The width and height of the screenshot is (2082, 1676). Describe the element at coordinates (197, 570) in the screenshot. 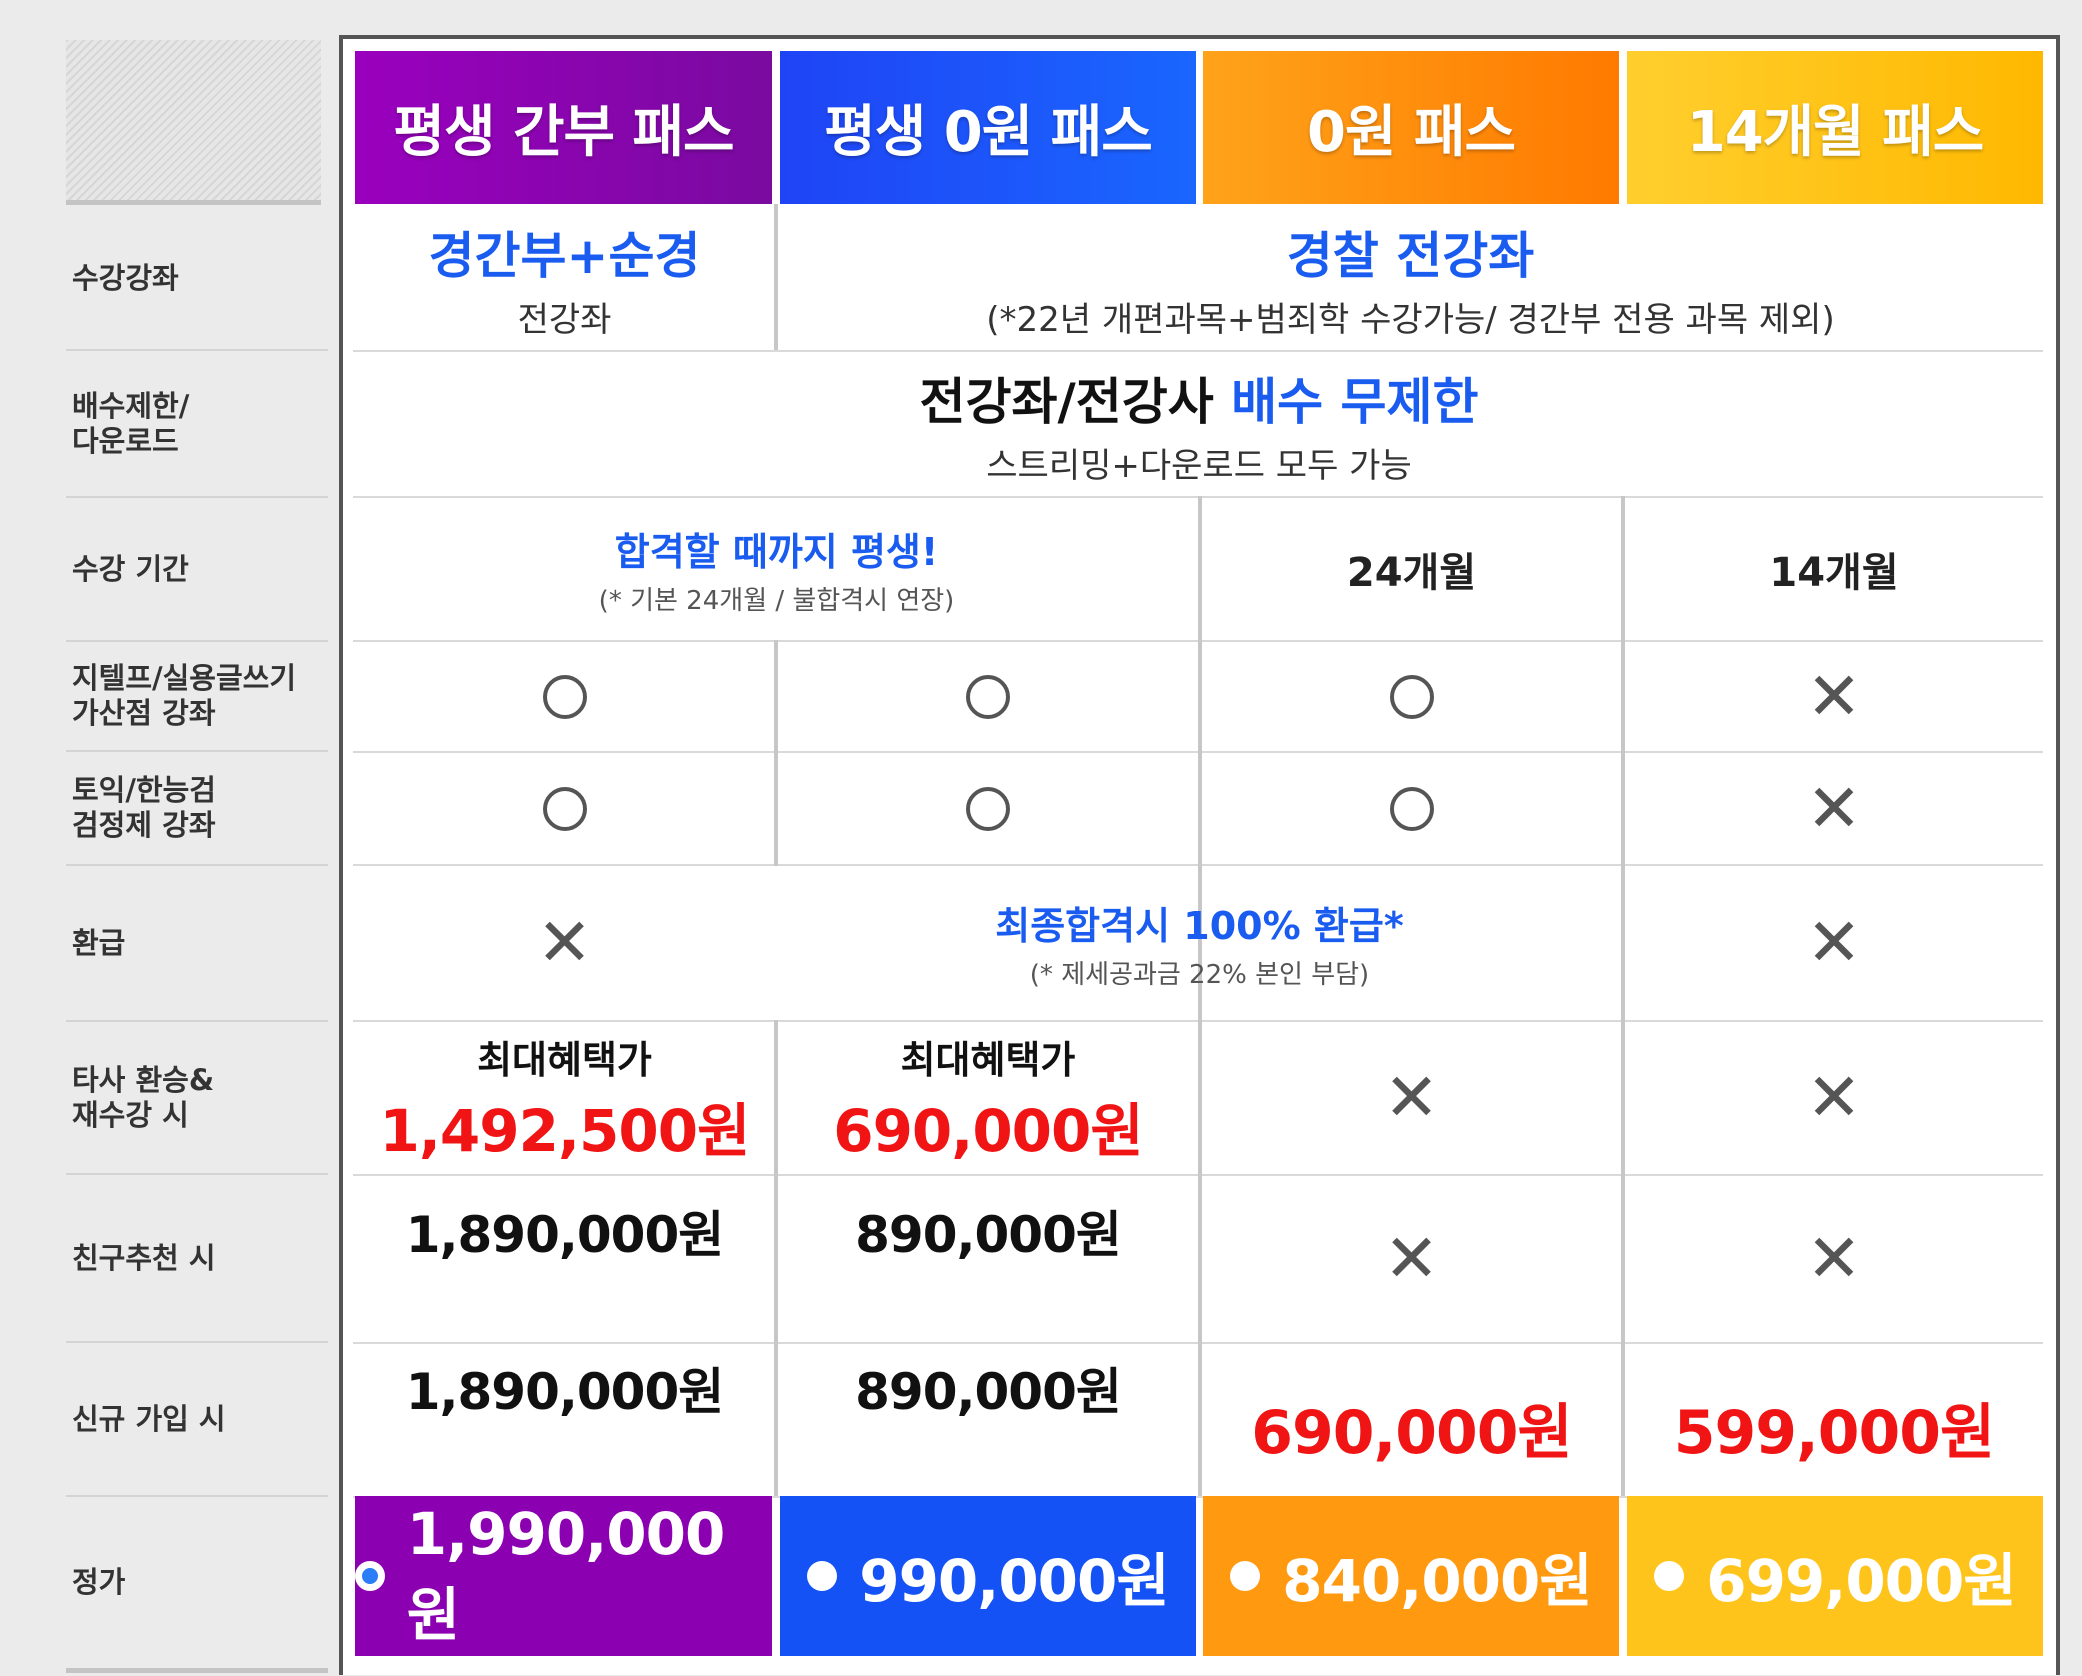

I see `row-label-period: 수강 기간` at that location.